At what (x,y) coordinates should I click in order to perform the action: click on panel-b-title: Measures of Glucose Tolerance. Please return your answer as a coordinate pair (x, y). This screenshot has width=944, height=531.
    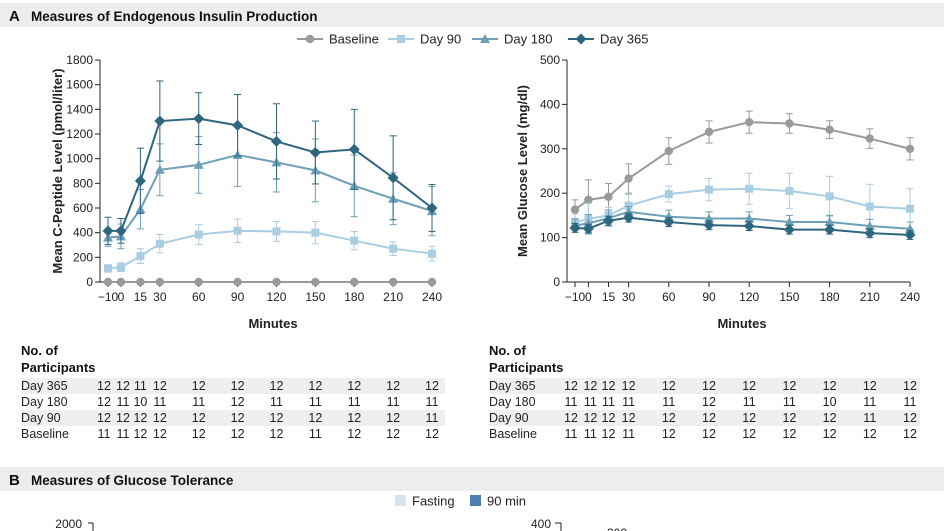
    Looking at the image, I should click on (132, 480).